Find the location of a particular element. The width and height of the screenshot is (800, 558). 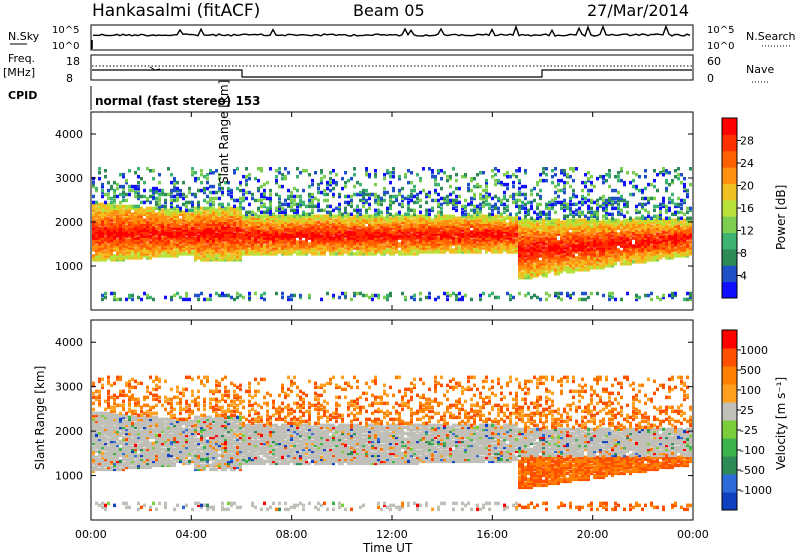

beam-title: Beam 05 is located at coordinates (389, 10).